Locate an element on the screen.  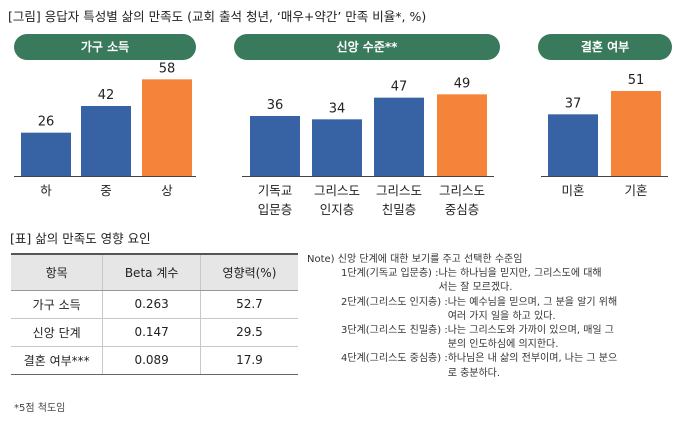
group-header-faith: 신앙 수준** is located at coordinates (367, 47).